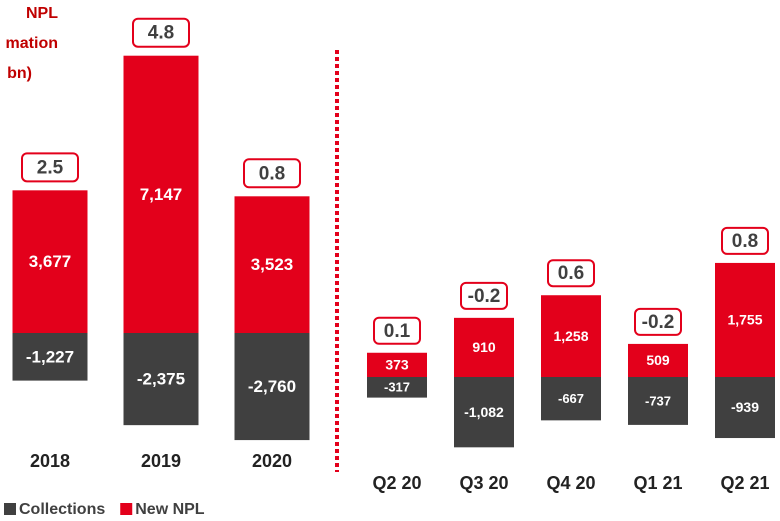 This screenshot has height=521, width=780. I want to click on data-label: 3,523, so click(272, 264).